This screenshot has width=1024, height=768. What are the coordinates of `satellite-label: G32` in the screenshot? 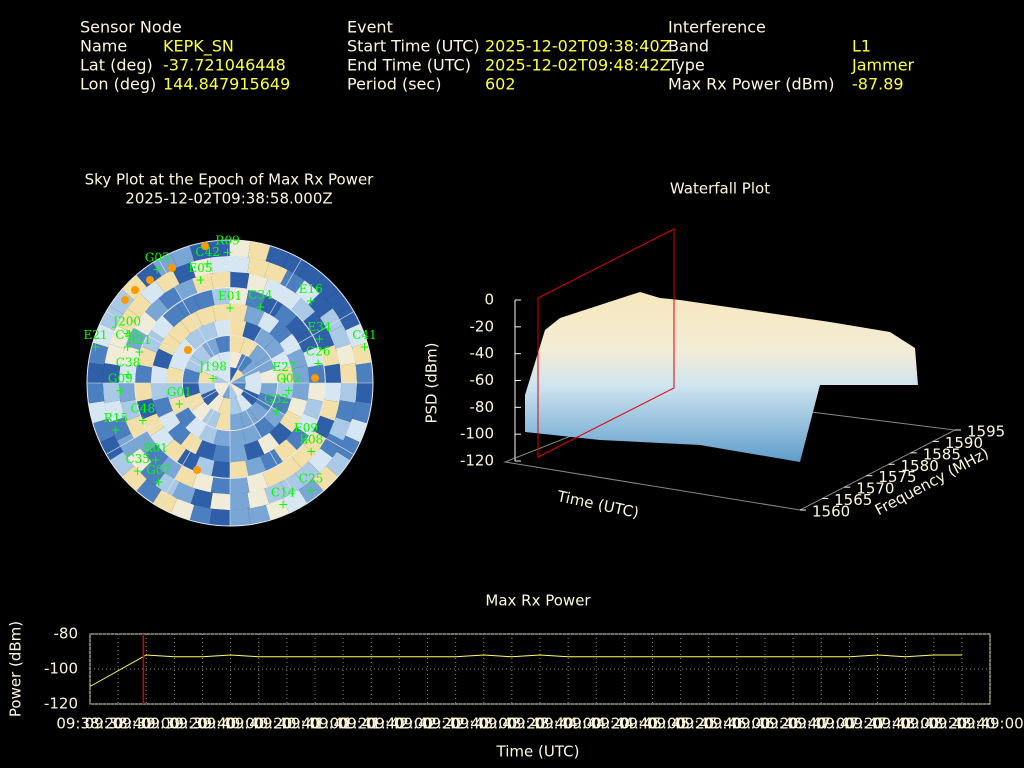 It's located at (276, 399).